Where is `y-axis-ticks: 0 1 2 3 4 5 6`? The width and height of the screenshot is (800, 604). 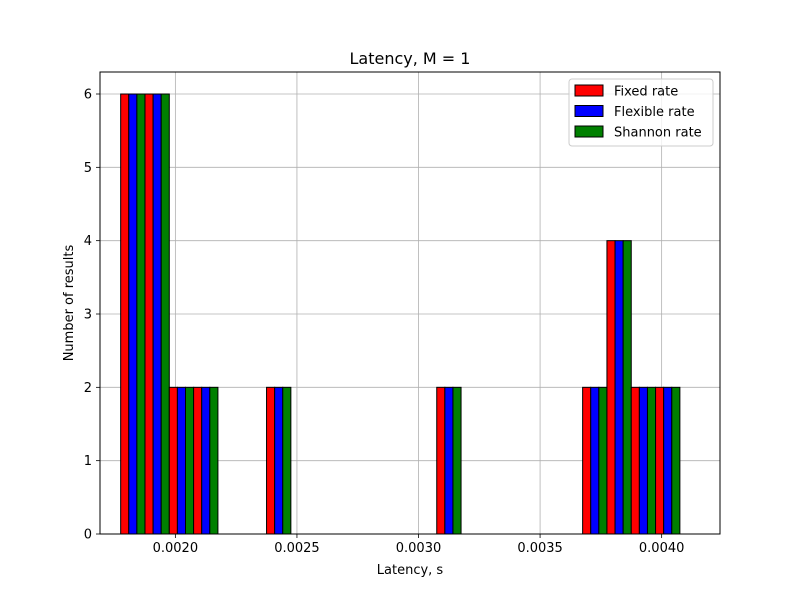
y-axis-ticks: 0 1 2 3 4 5 6 is located at coordinates (92, 315).